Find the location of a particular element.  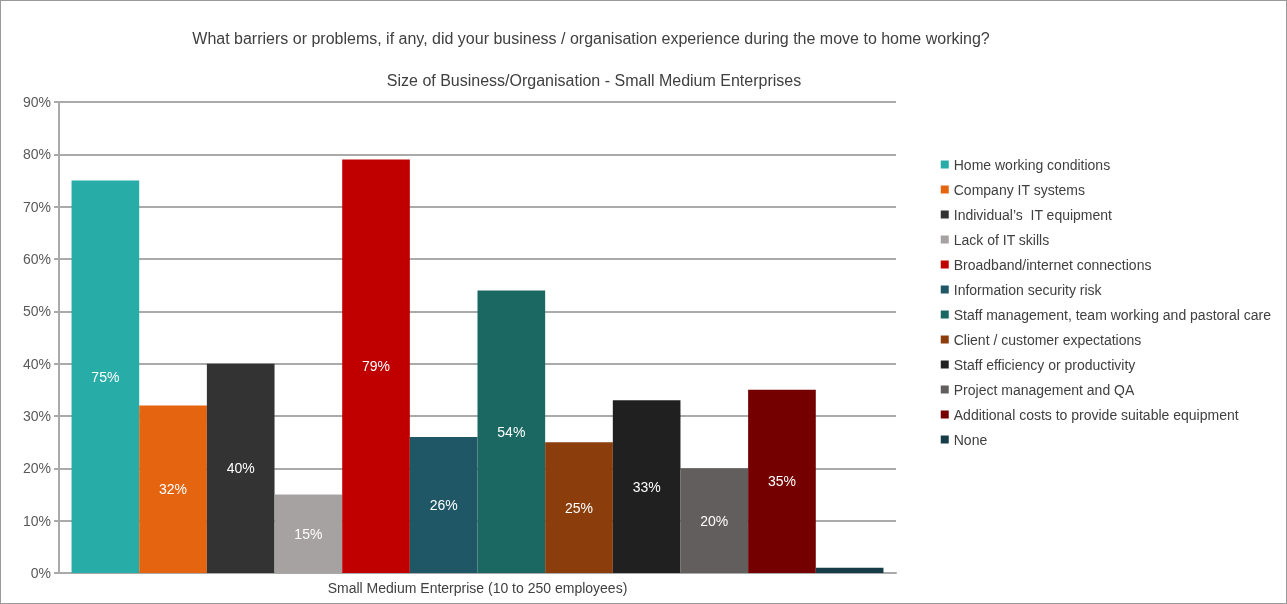

chart-title: What barriers or problems, if any, did your business / organisation experience during the move to home working? is located at coordinates (591, 38).